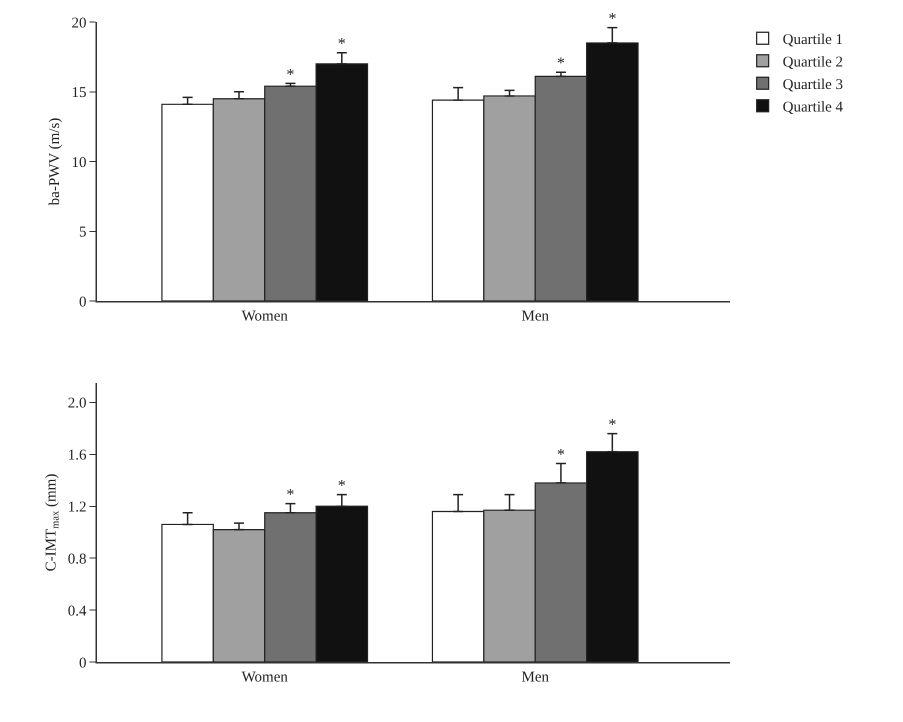 The image size is (903, 722). What do you see at coordinates (77, 508) in the screenshot?
I see `y-tick-label: 1.2` at bounding box center [77, 508].